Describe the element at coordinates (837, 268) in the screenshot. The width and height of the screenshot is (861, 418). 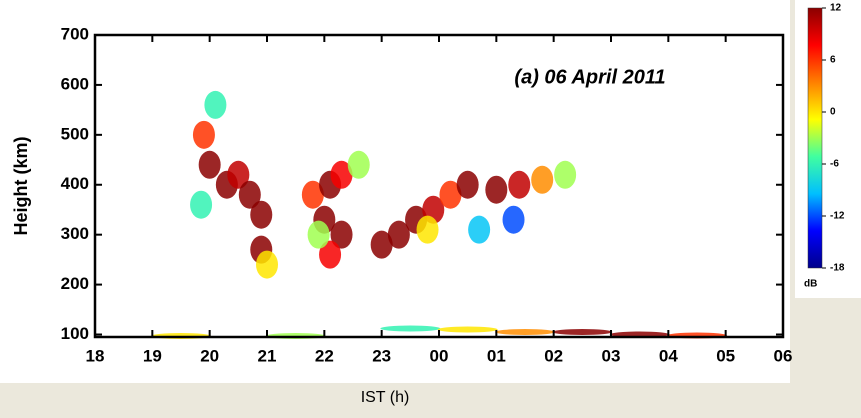
I see `colorbar-tick-label: -18` at that location.